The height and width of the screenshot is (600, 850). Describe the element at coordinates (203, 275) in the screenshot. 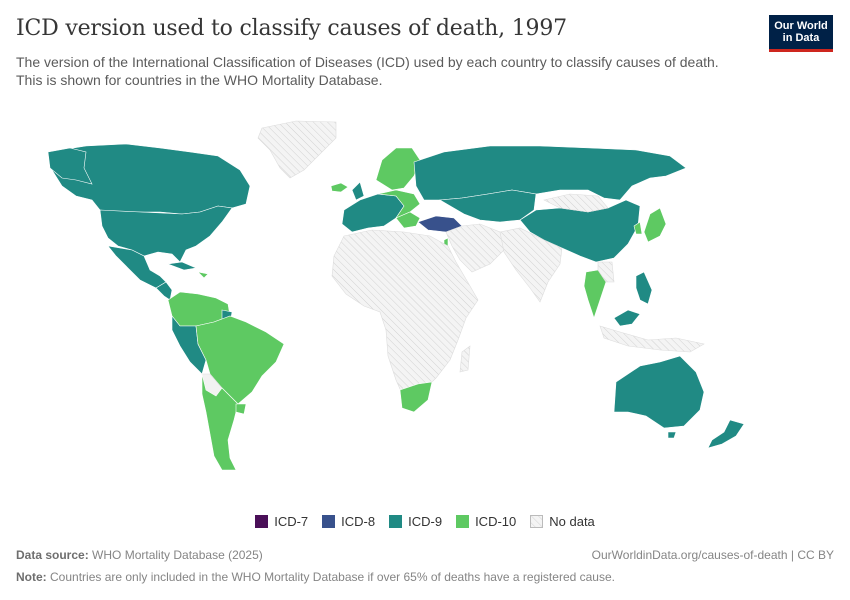

I see `region-caribbean` at that location.